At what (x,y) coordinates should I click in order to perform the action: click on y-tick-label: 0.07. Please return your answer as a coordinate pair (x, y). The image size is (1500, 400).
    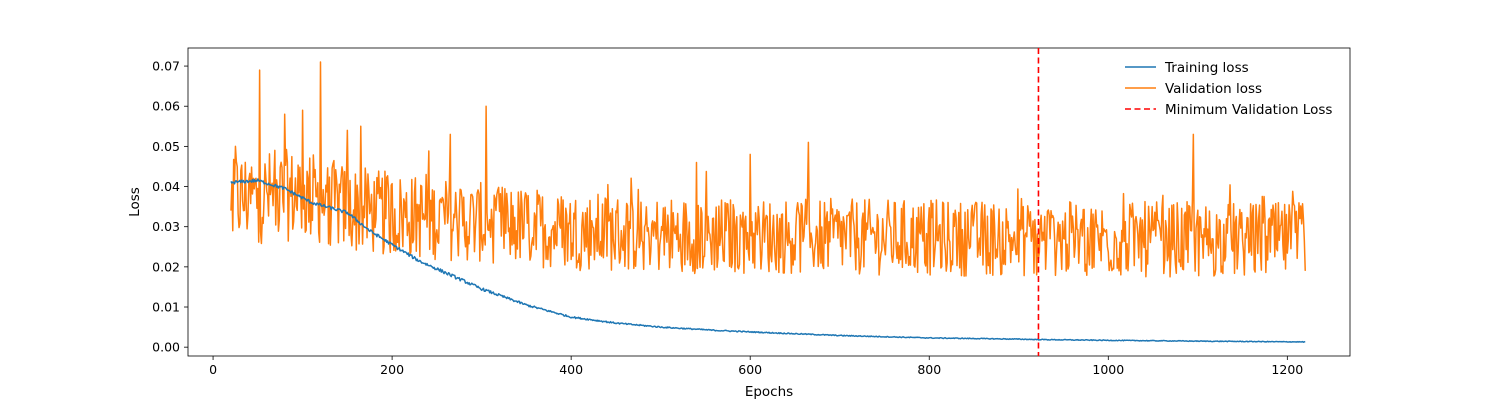
    Looking at the image, I should click on (166, 66).